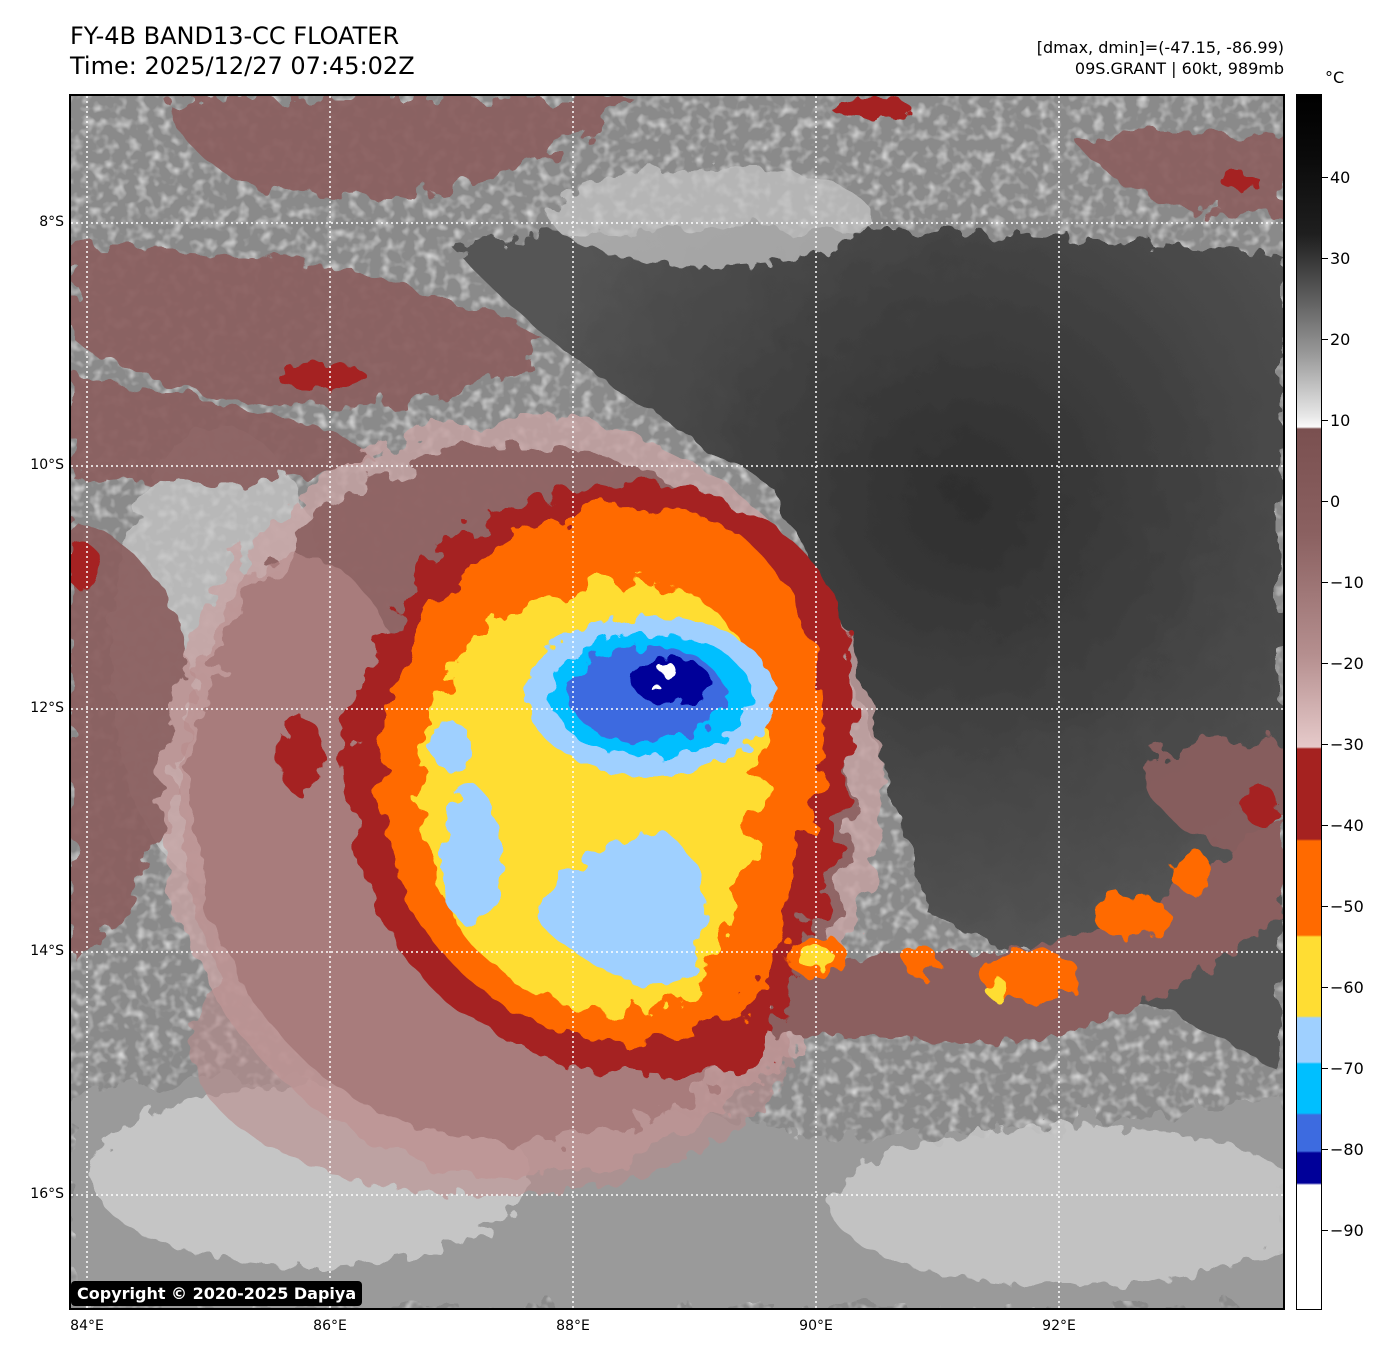 The width and height of the screenshot is (1388, 1359). Describe the element at coordinates (235, 36) in the screenshot. I see `image-title: FY-4B BAND13-CC FLOATER` at that location.